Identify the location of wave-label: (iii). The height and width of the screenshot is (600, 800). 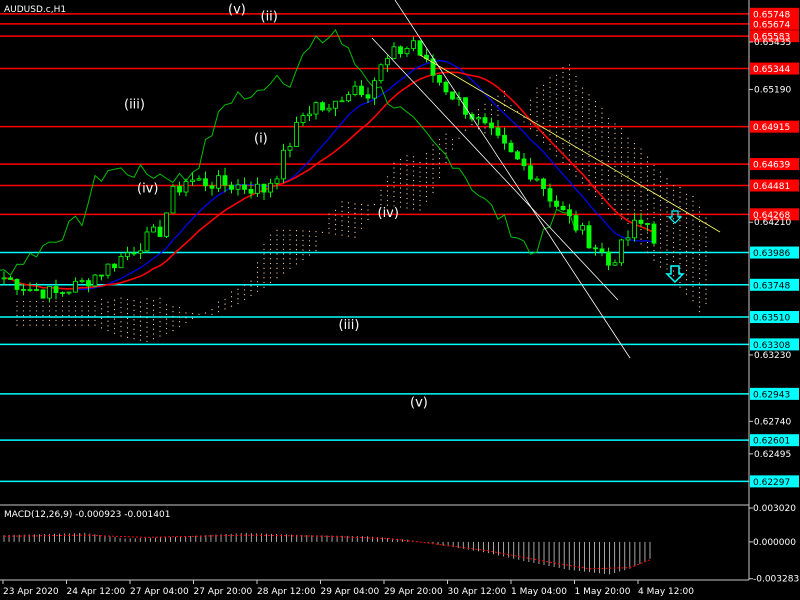
(134, 104).